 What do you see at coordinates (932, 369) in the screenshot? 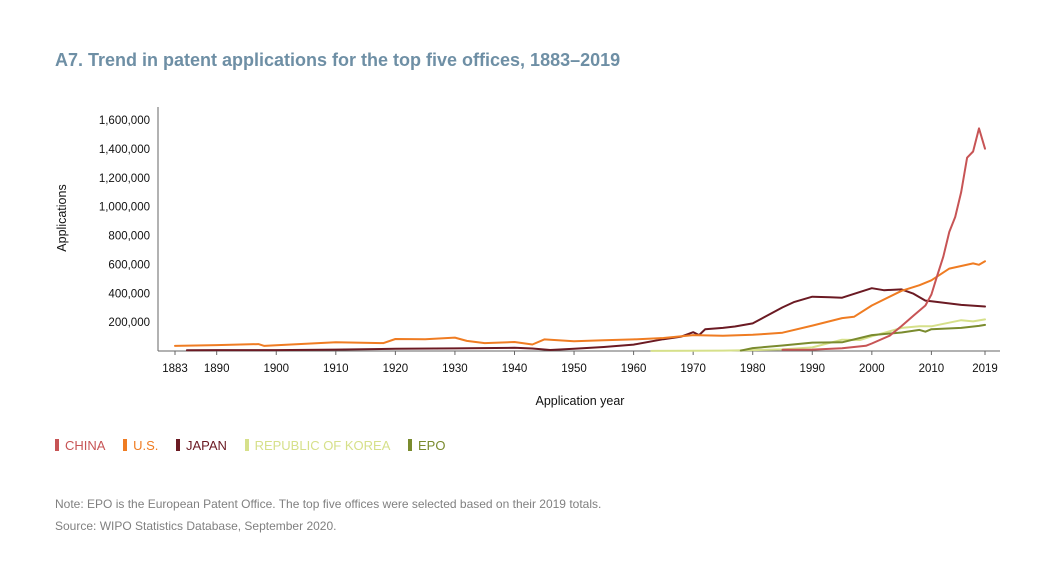
I see `x-tick-label: 2010` at bounding box center [932, 369].